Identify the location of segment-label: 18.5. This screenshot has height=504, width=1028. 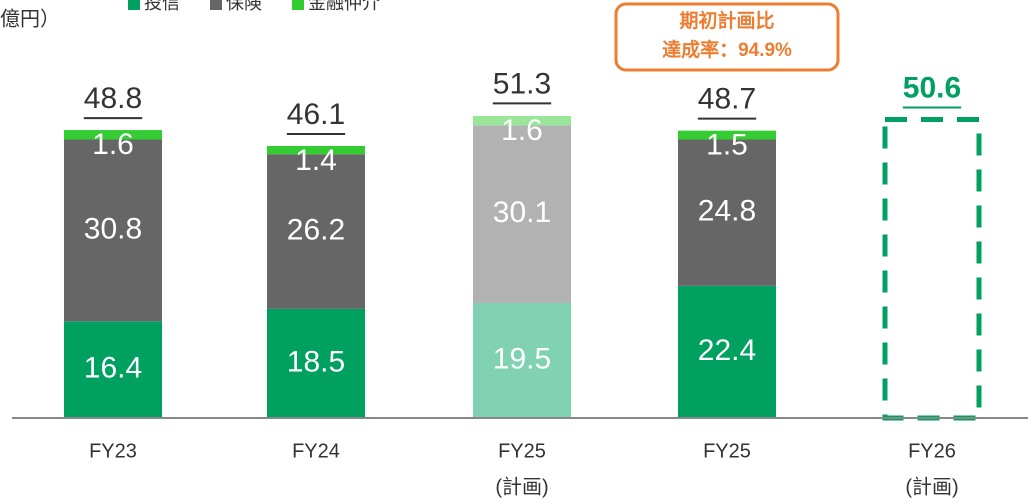
(316, 361).